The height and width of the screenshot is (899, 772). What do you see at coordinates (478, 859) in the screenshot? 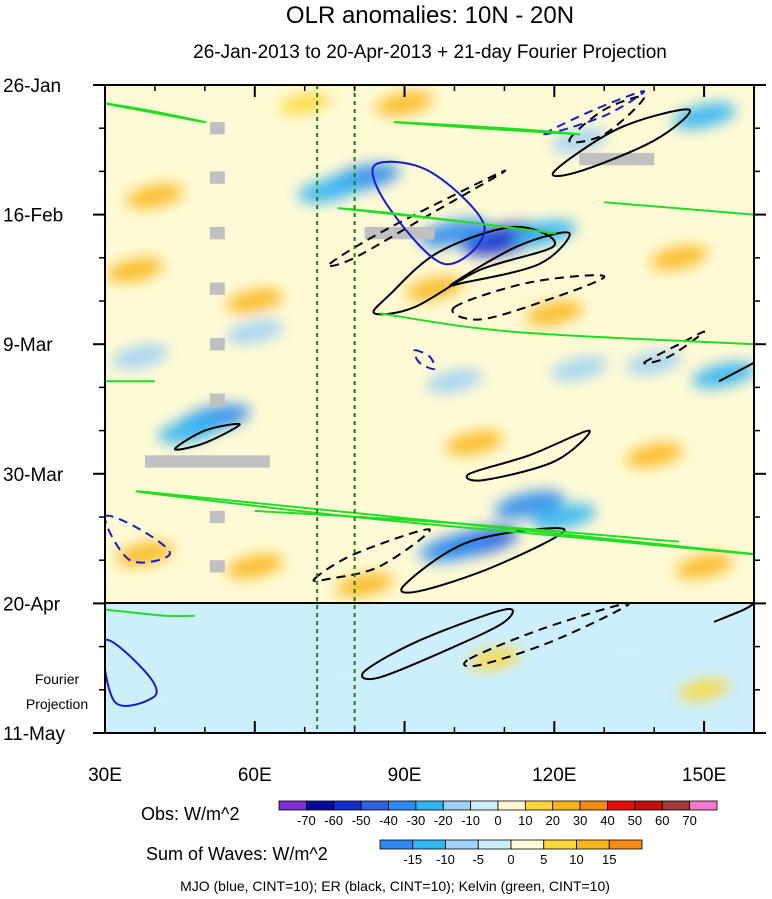
I see `waves-colorbar-level-label-2: -5` at bounding box center [478, 859].